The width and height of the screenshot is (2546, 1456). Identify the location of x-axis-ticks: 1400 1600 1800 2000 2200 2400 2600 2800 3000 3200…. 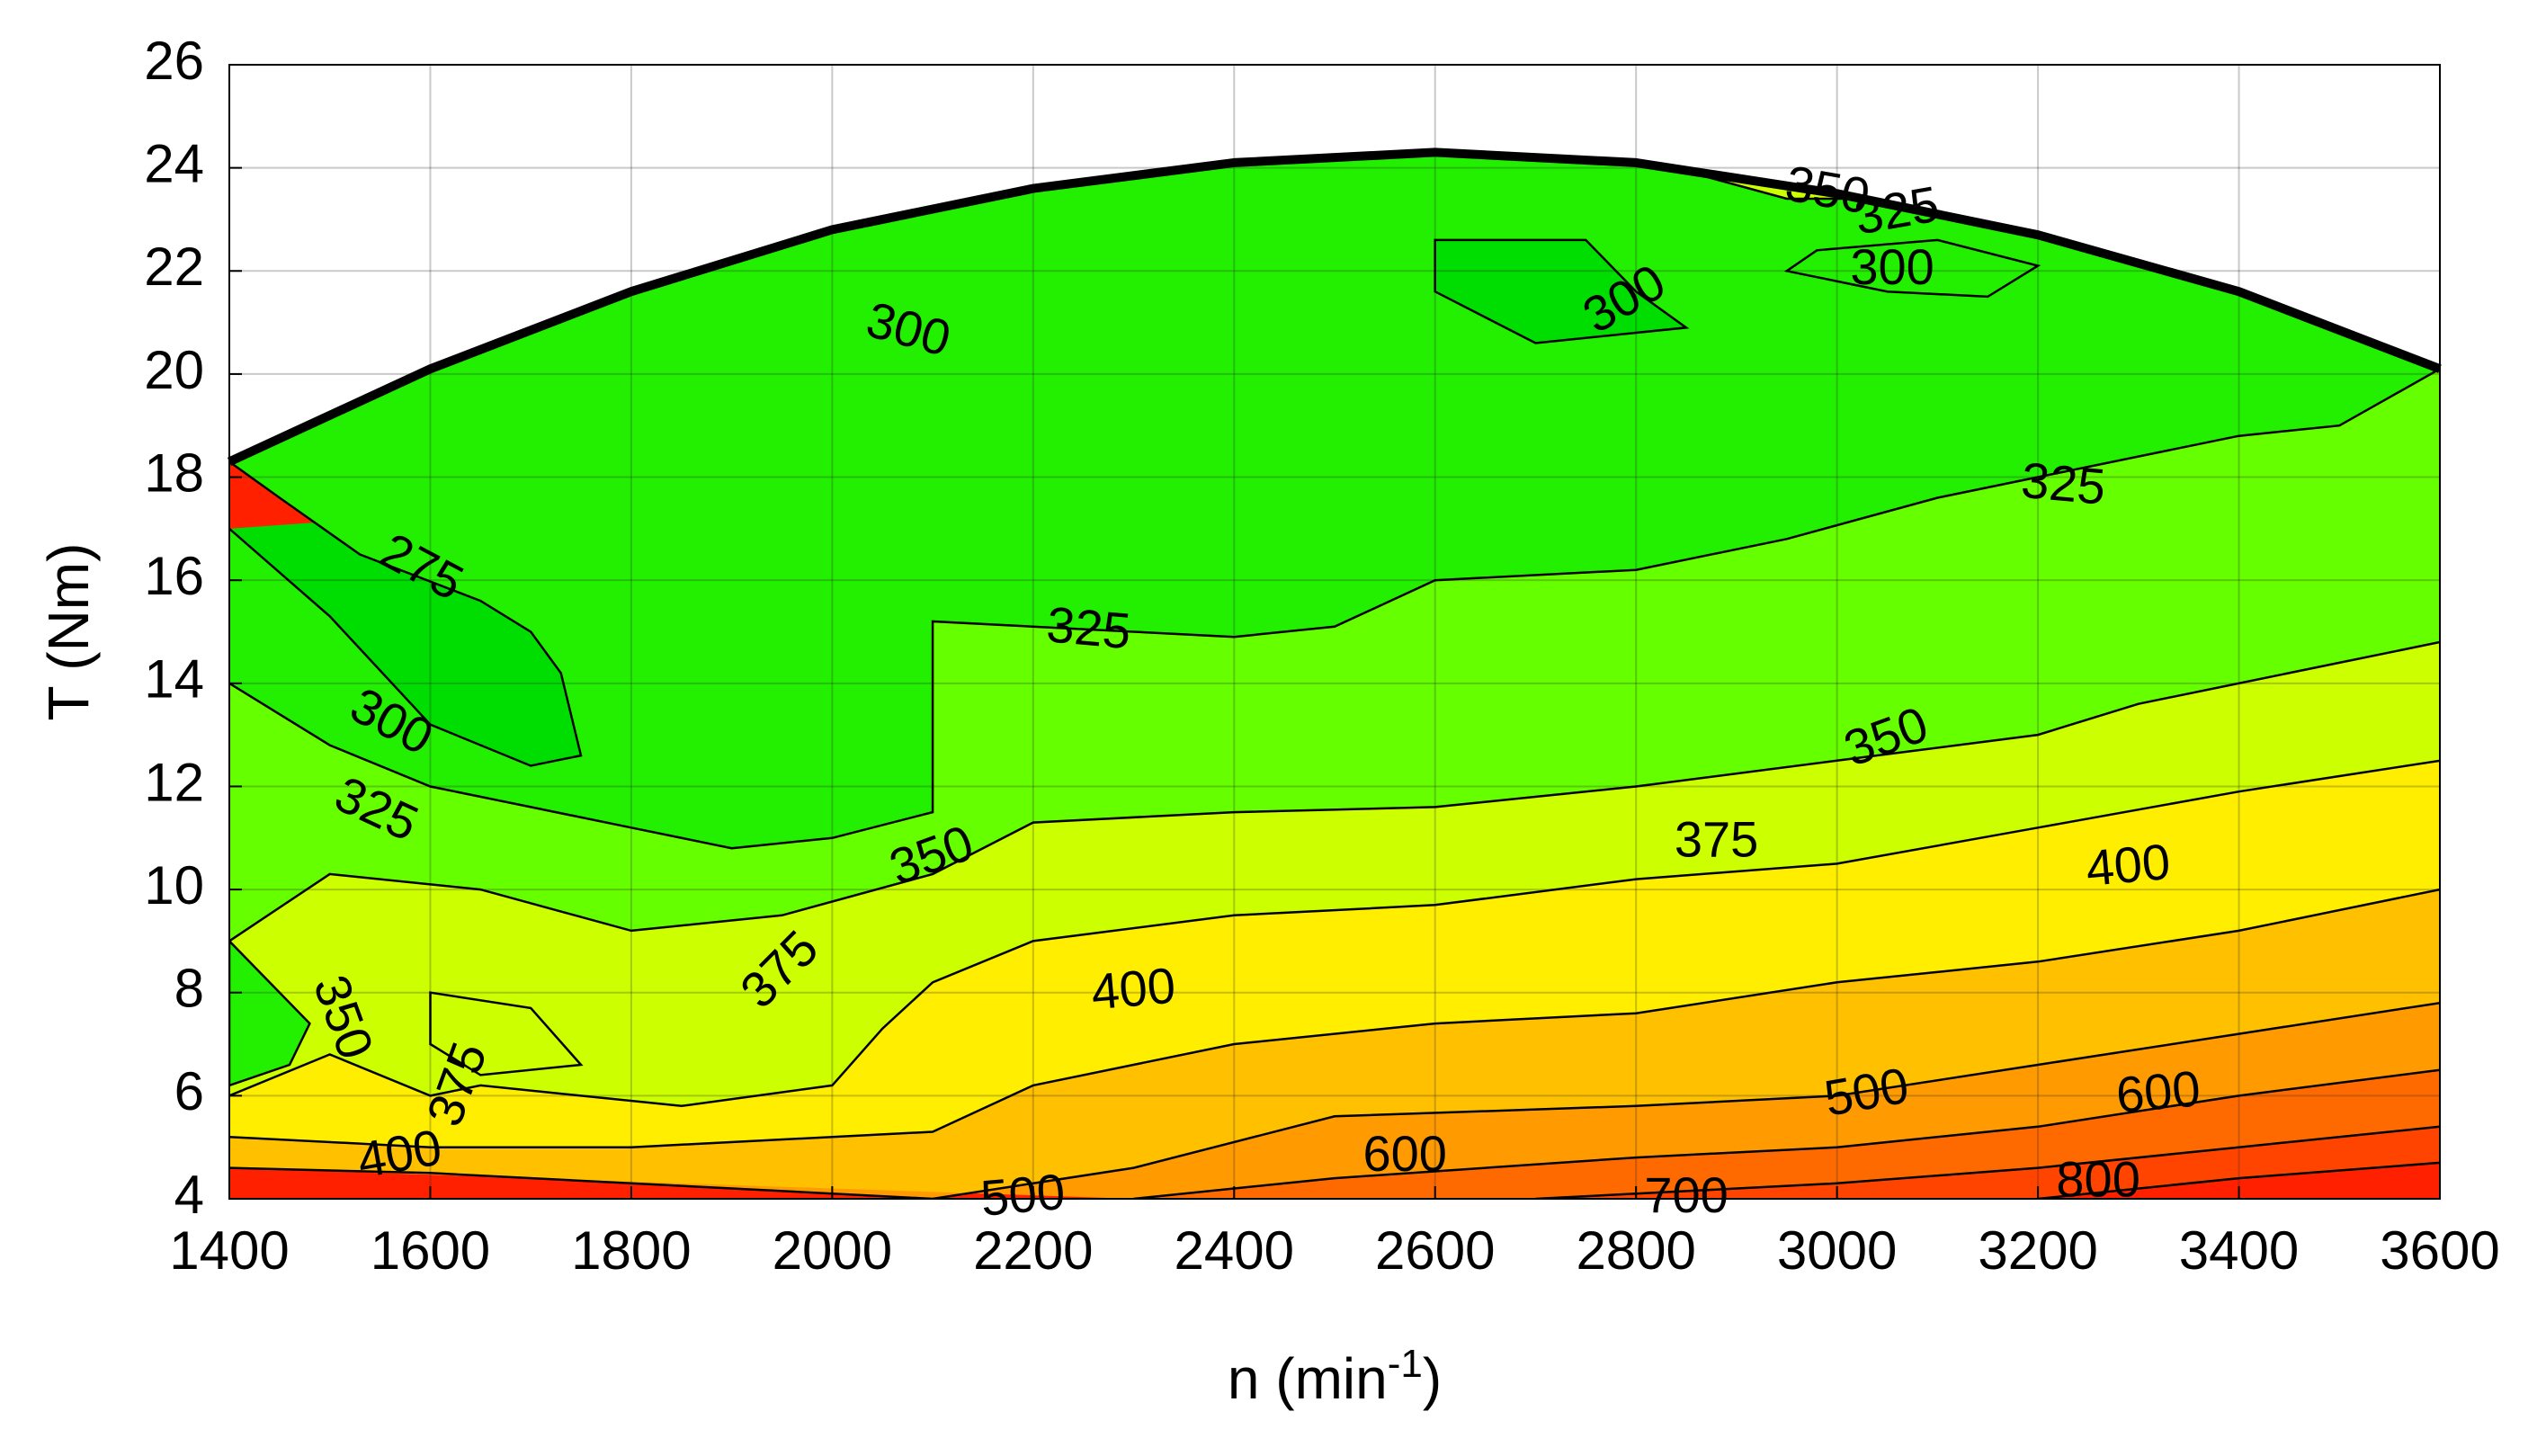
(1334, 1233).